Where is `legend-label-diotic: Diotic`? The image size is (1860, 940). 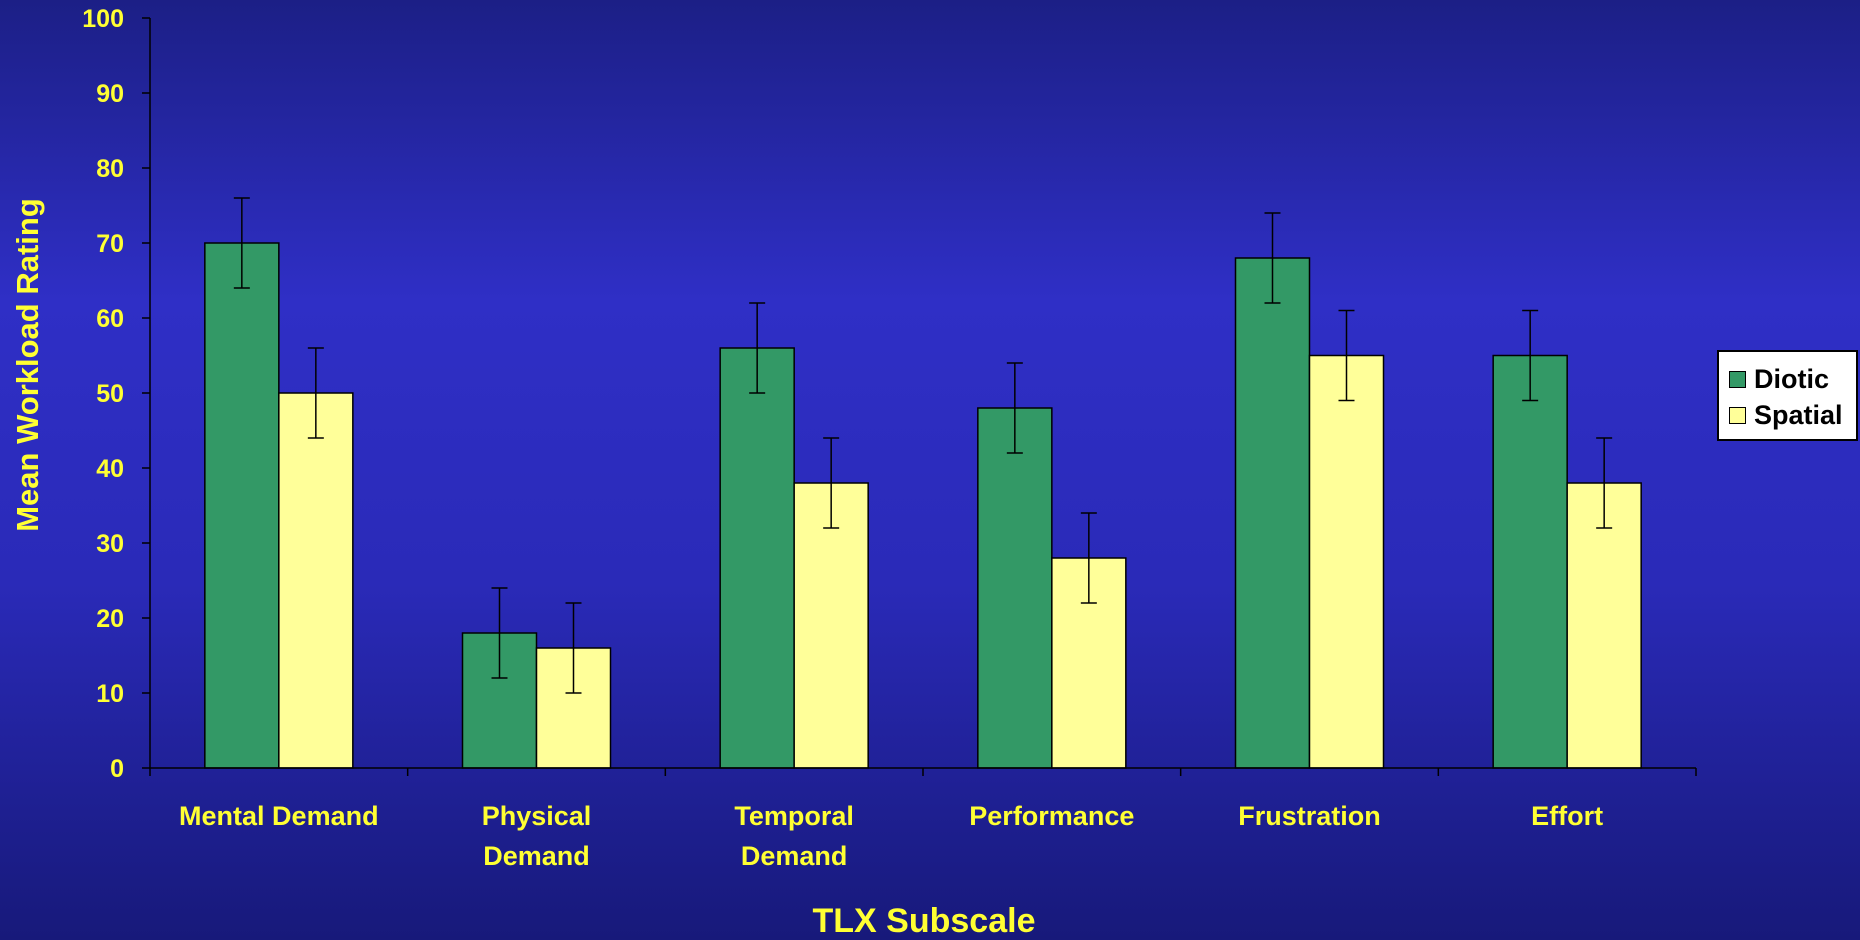 legend-label-diotic: Diotic is located at coordinates (1792, 378).